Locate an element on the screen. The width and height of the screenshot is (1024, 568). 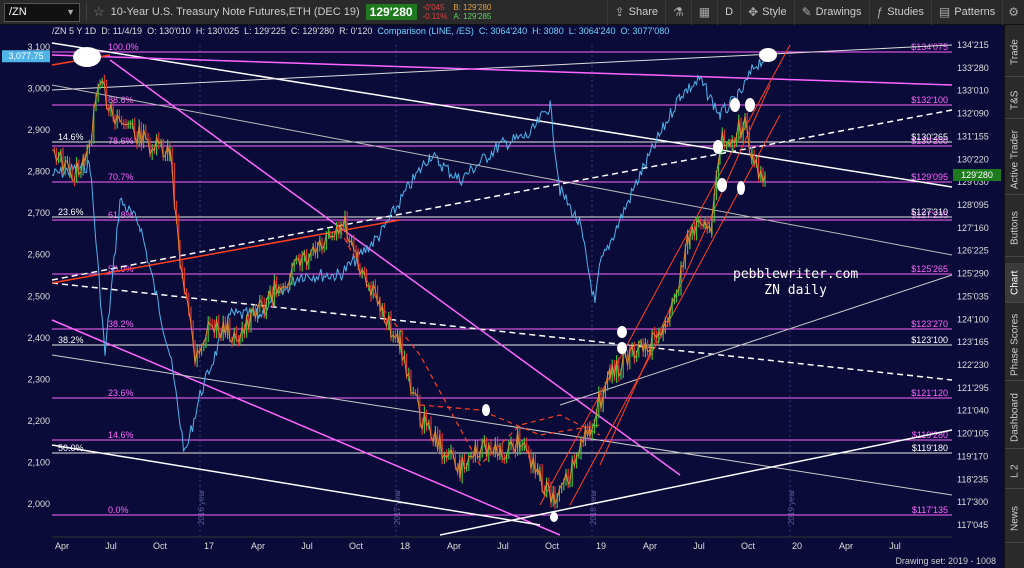
sidebar-tab-l-2: L 2 is located at coordinates (1014, 472).